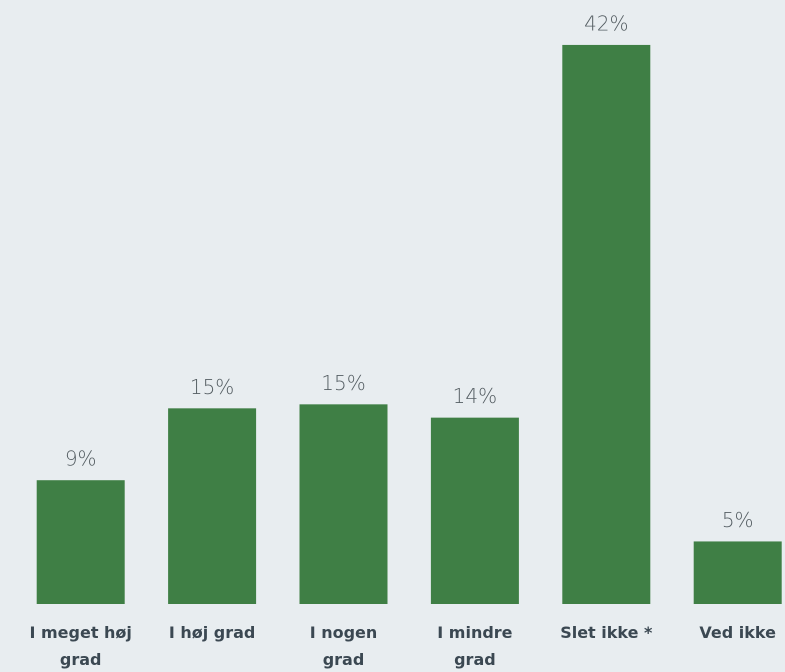 Image resolution: width=785 pixels, height=672 pixels. Describe the element at coordinates (606, 23) in the screenshot. I see `value-label: 42%` at that location.